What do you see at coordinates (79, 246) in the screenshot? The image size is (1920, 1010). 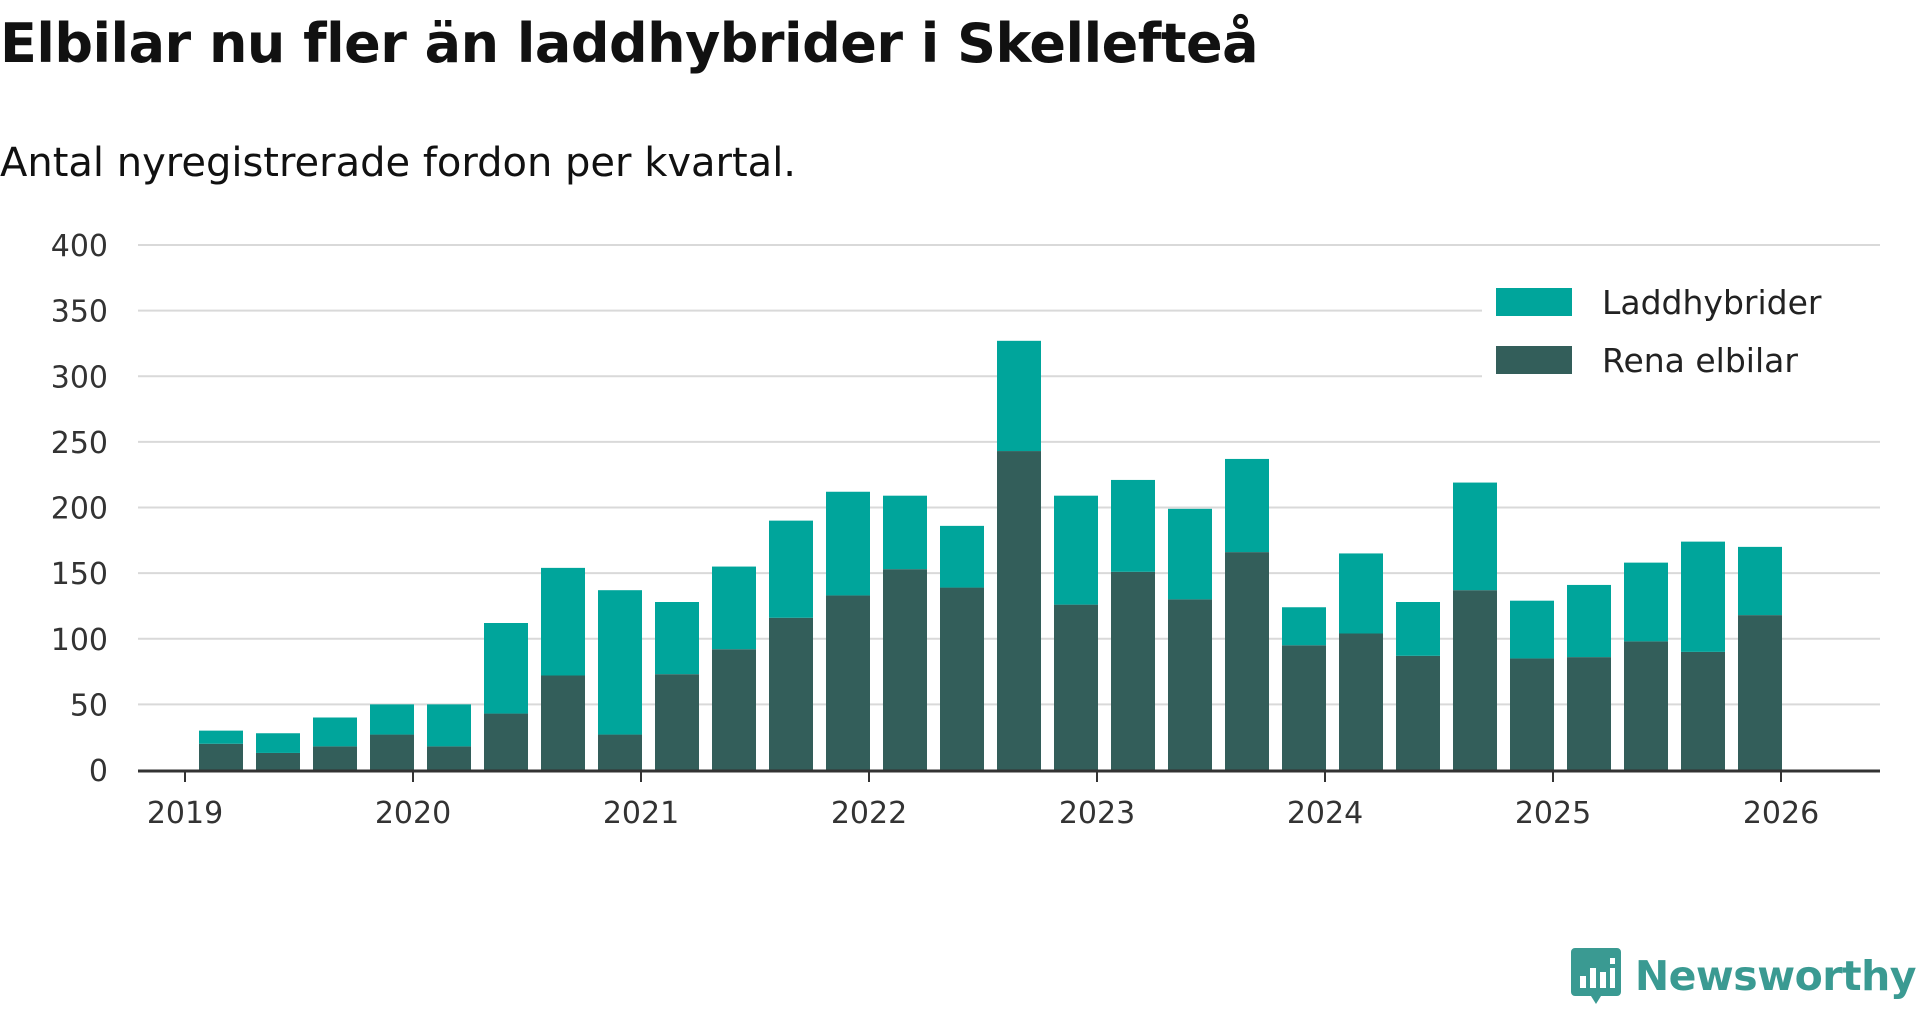 I see `y-tick-label: 400` at bounding box center [79, 246].